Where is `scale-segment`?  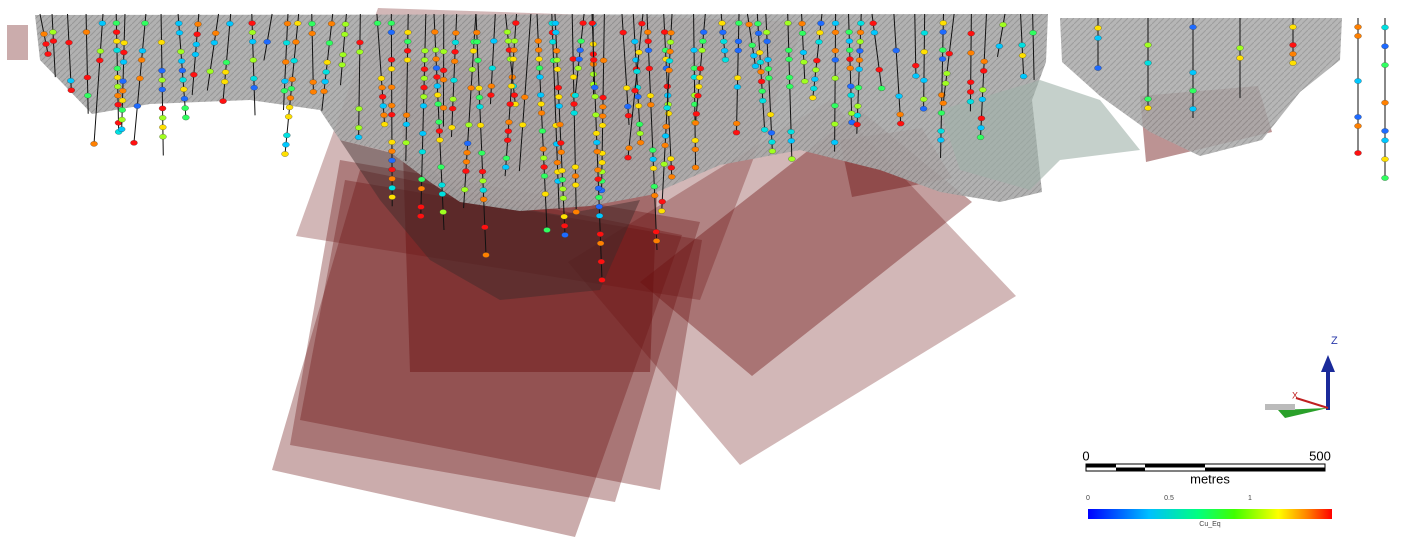 scale-segment is located at coordinates (1101, 466).